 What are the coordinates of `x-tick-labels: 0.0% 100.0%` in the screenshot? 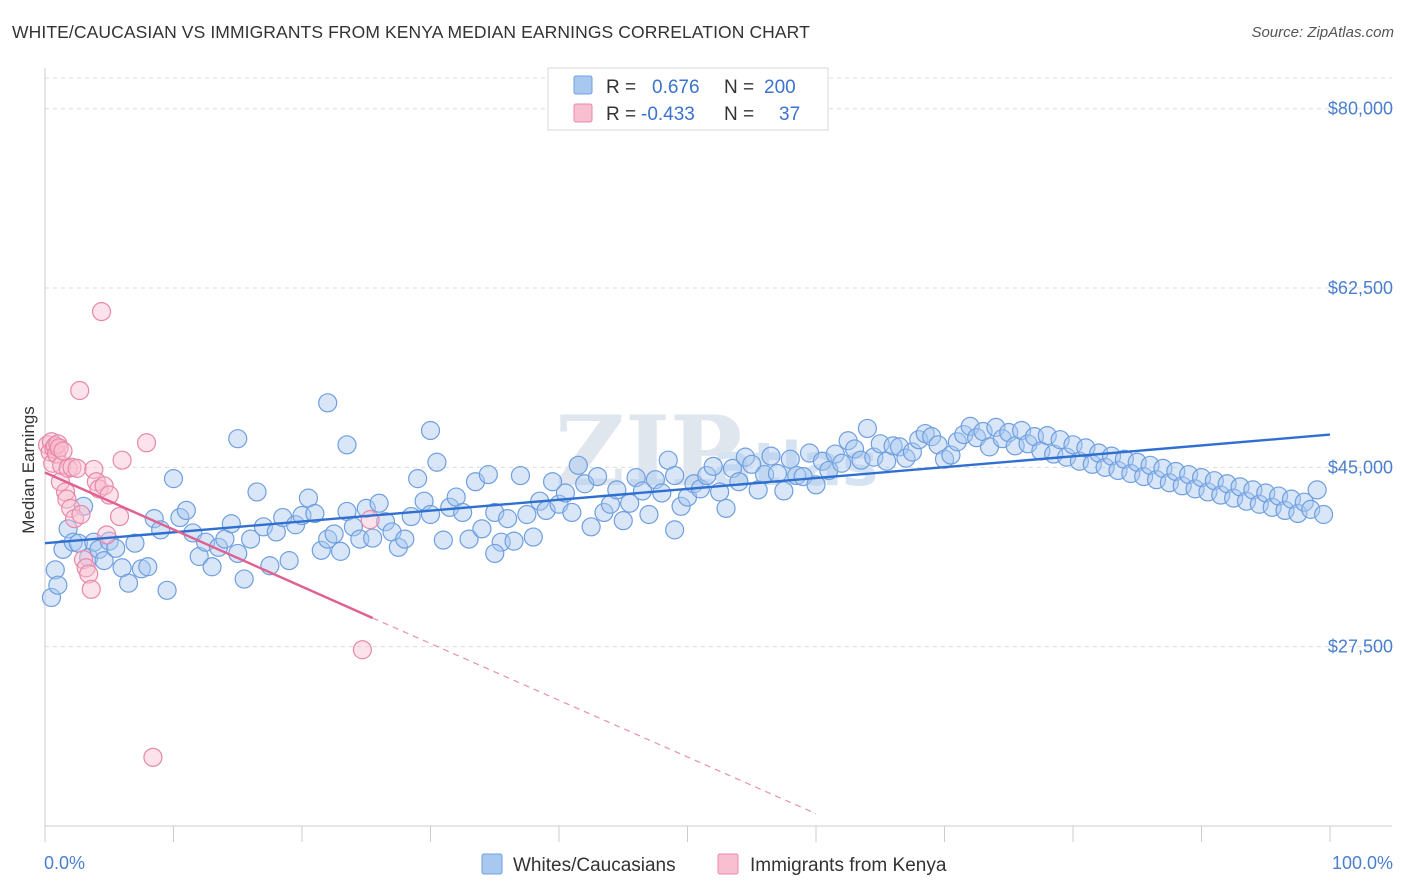 It's located at (718, 863).